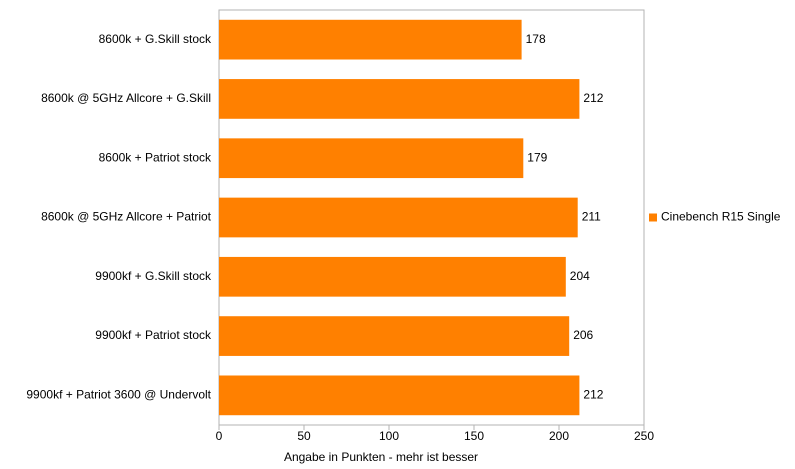 This screenshot has width=795, height=469. I want to click on y-tick-label: 9900kf + G.Skill stock, so click(153, 276).